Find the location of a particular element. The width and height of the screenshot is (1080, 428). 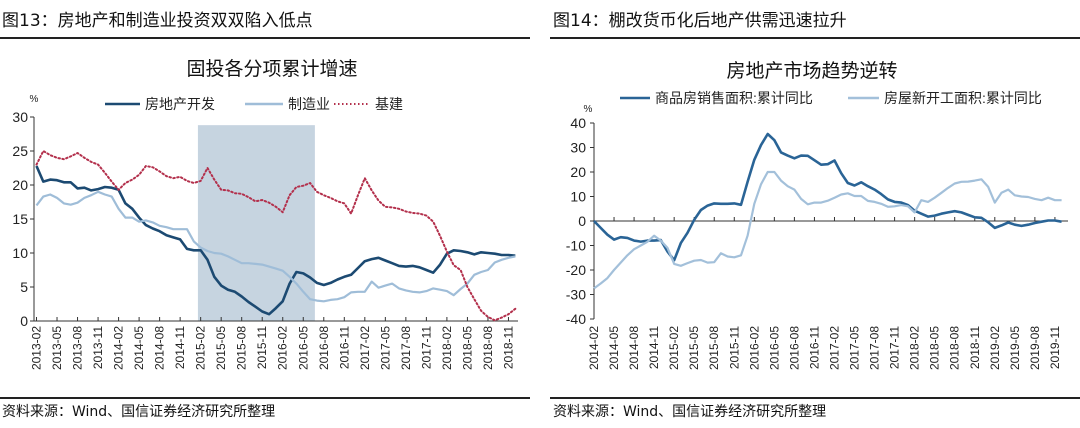

legend-label-0: 房地产开发 is located at coordinates (180, 104).